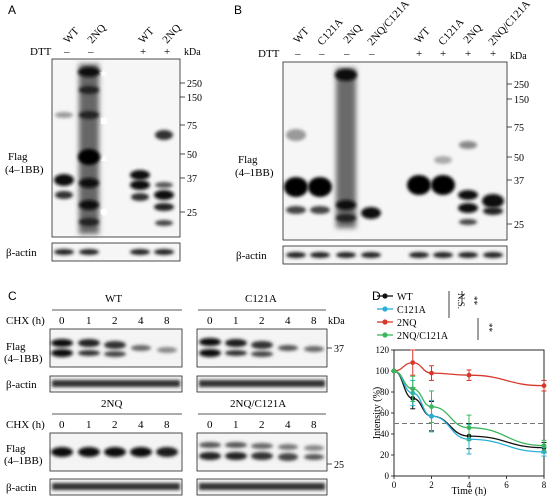 The width and height of the screenshot is (550, 499). I want to click on panel-label-c: C, so click(12, 296).